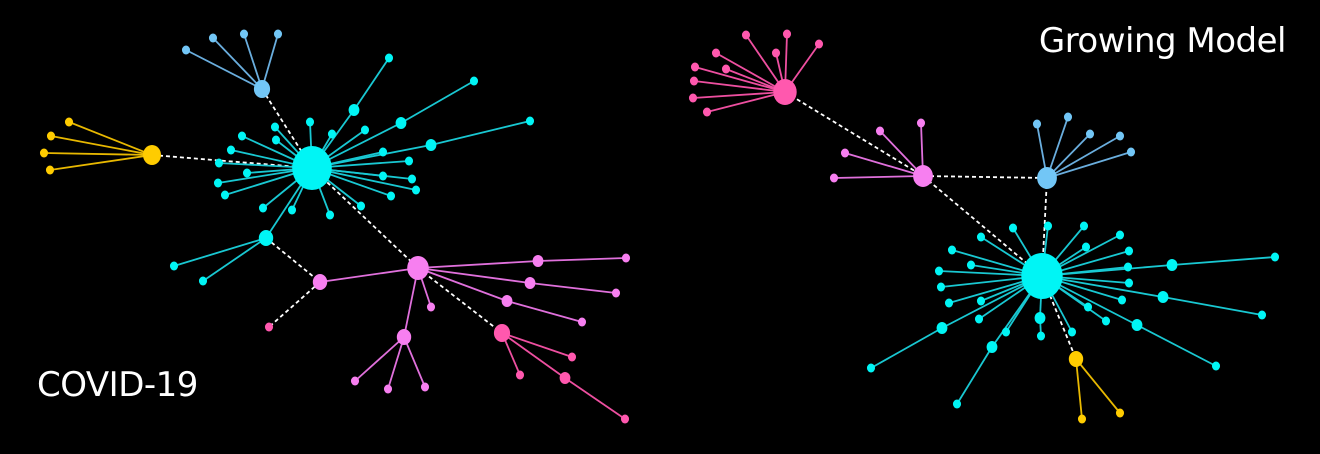 Image resolution: width=1320 pixels, height=454 pixels. What do you see at coordinates (502, 333) in the screenshot?
I see `covid-magenta-hub-node` at bounding box center [502, 333].